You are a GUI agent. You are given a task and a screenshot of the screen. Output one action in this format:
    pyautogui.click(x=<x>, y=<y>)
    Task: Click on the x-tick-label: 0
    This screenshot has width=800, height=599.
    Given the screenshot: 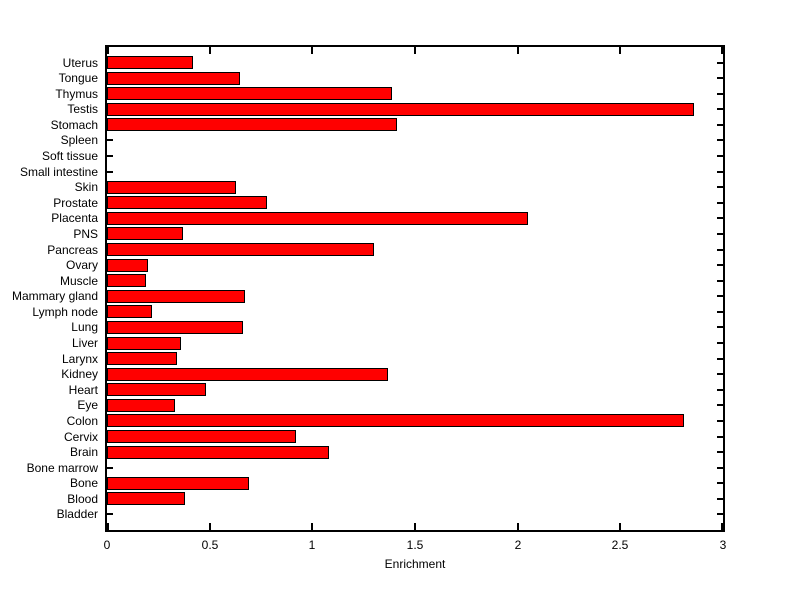 What is the action you would take?
    pyautogui.click(x=107, y=545)
    